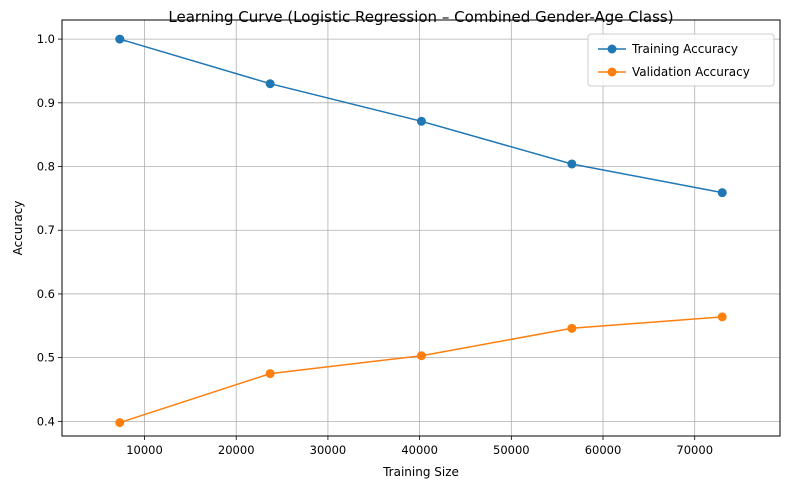  What do you see at coordinates (684, 49) in the screenshot?
I see `legend-training-label: Training Accuracy` at bounding box center [684, 49].